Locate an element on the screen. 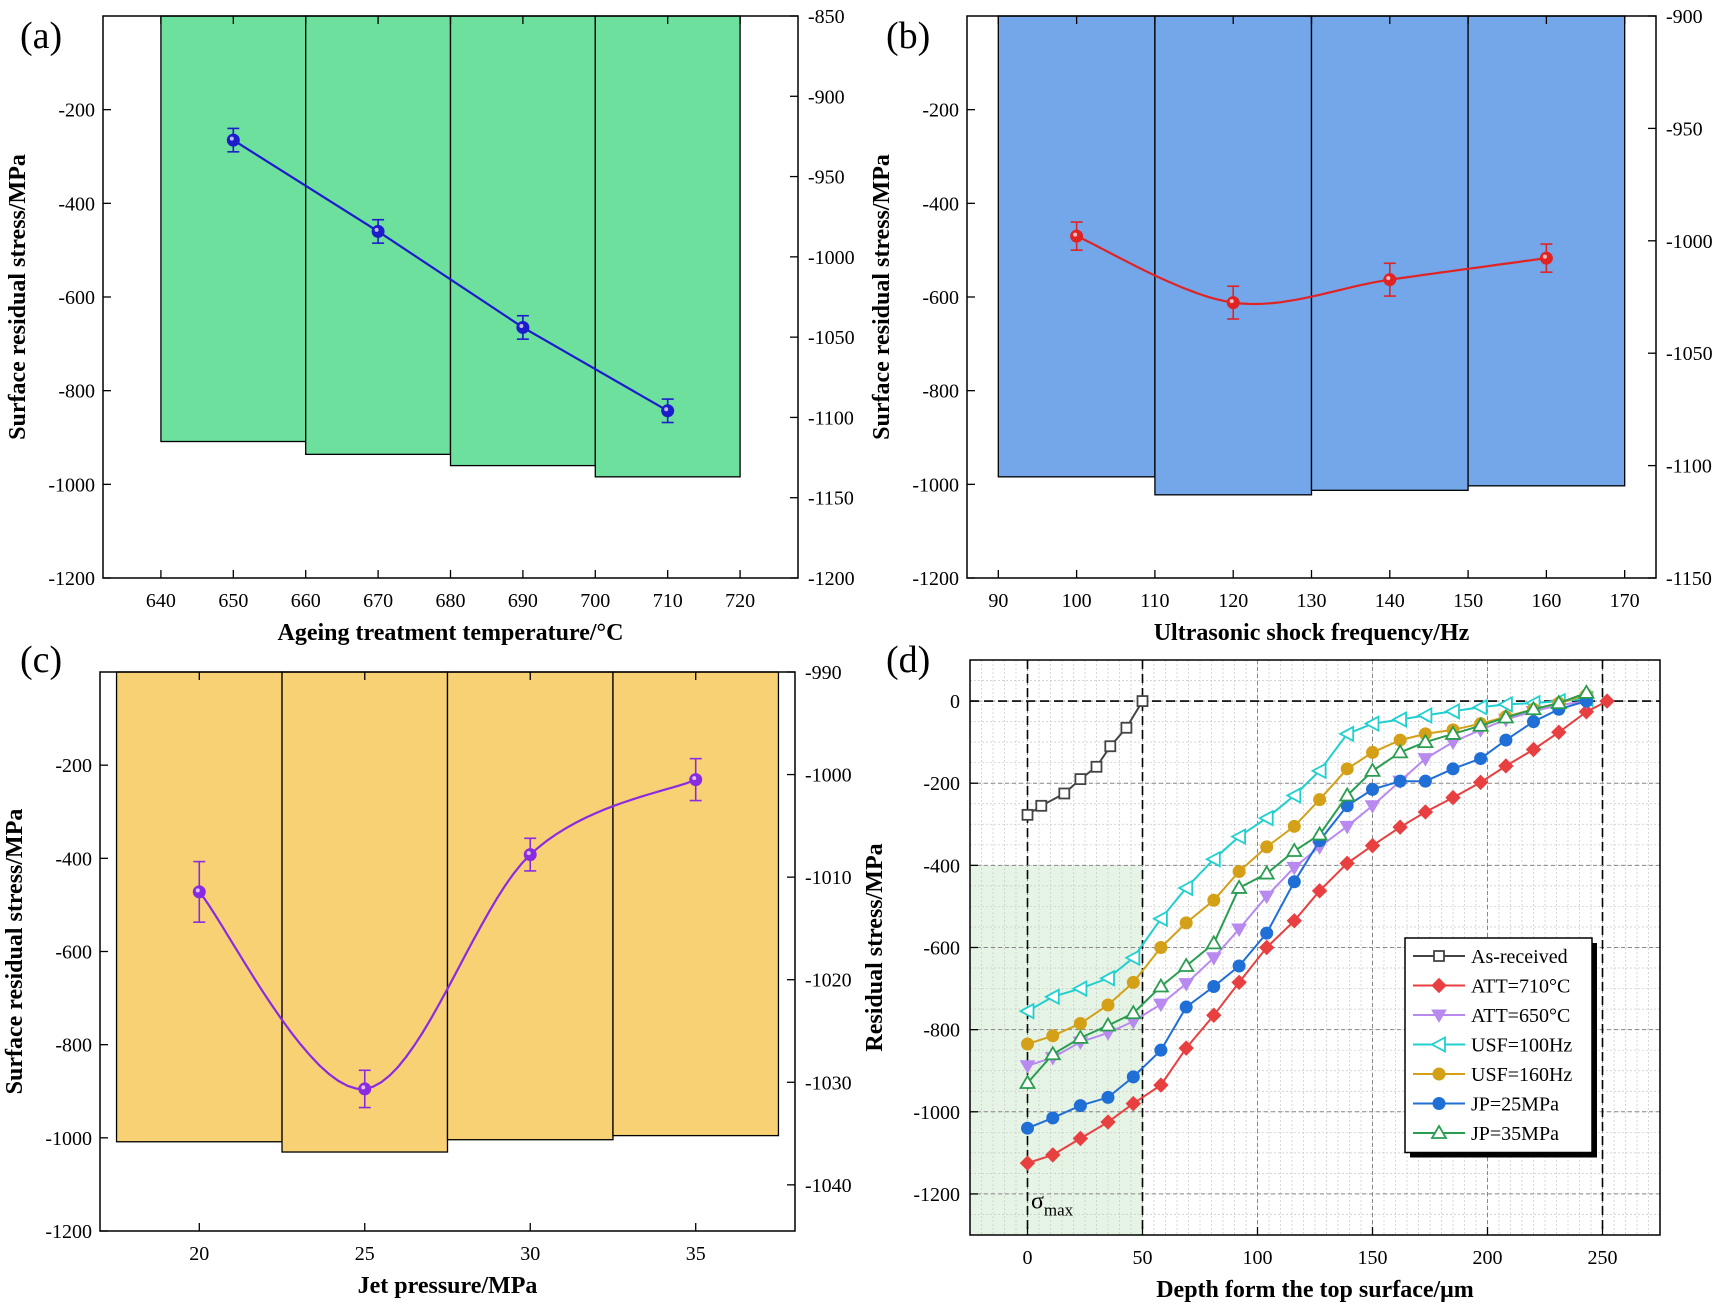 This screenshot has width=1724, height=1304. y-right-tick-label: -1150 is located at coordinates (1689, 579).